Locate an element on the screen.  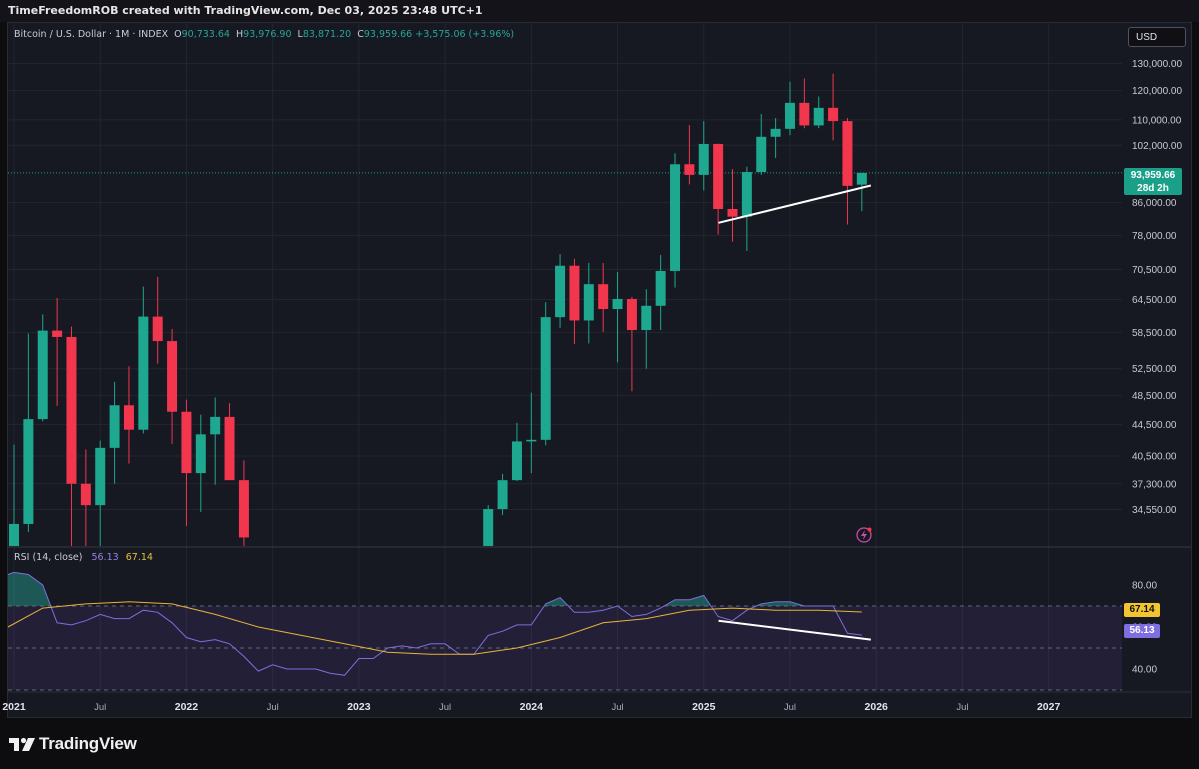
time-tick-label: 2023 is located at coordinates (359, 707).